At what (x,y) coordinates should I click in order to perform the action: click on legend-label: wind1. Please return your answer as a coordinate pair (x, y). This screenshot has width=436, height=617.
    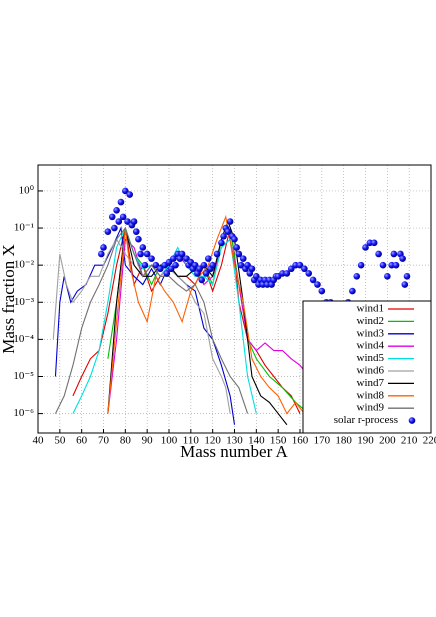
    Looking at the image, I should click on (371, 309).